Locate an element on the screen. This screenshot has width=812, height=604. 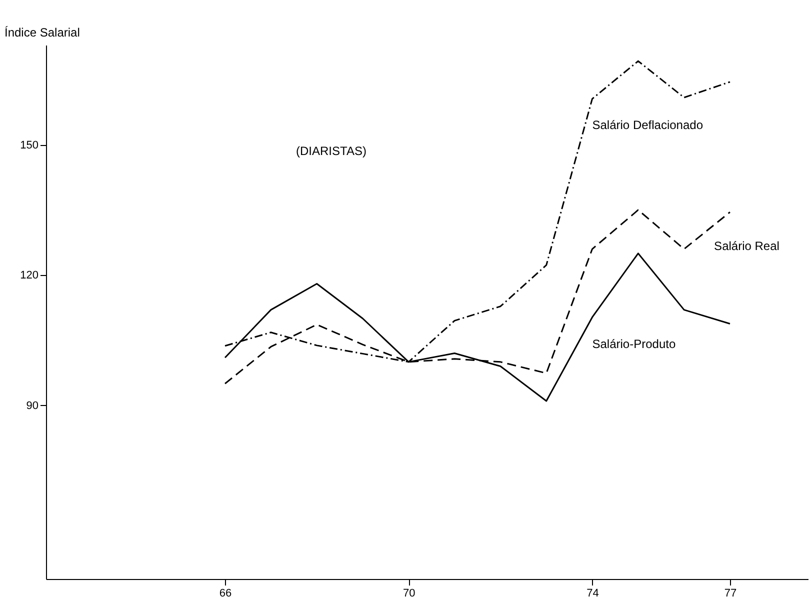
y-tick-label: 120 is located at coordinates (29, 276).